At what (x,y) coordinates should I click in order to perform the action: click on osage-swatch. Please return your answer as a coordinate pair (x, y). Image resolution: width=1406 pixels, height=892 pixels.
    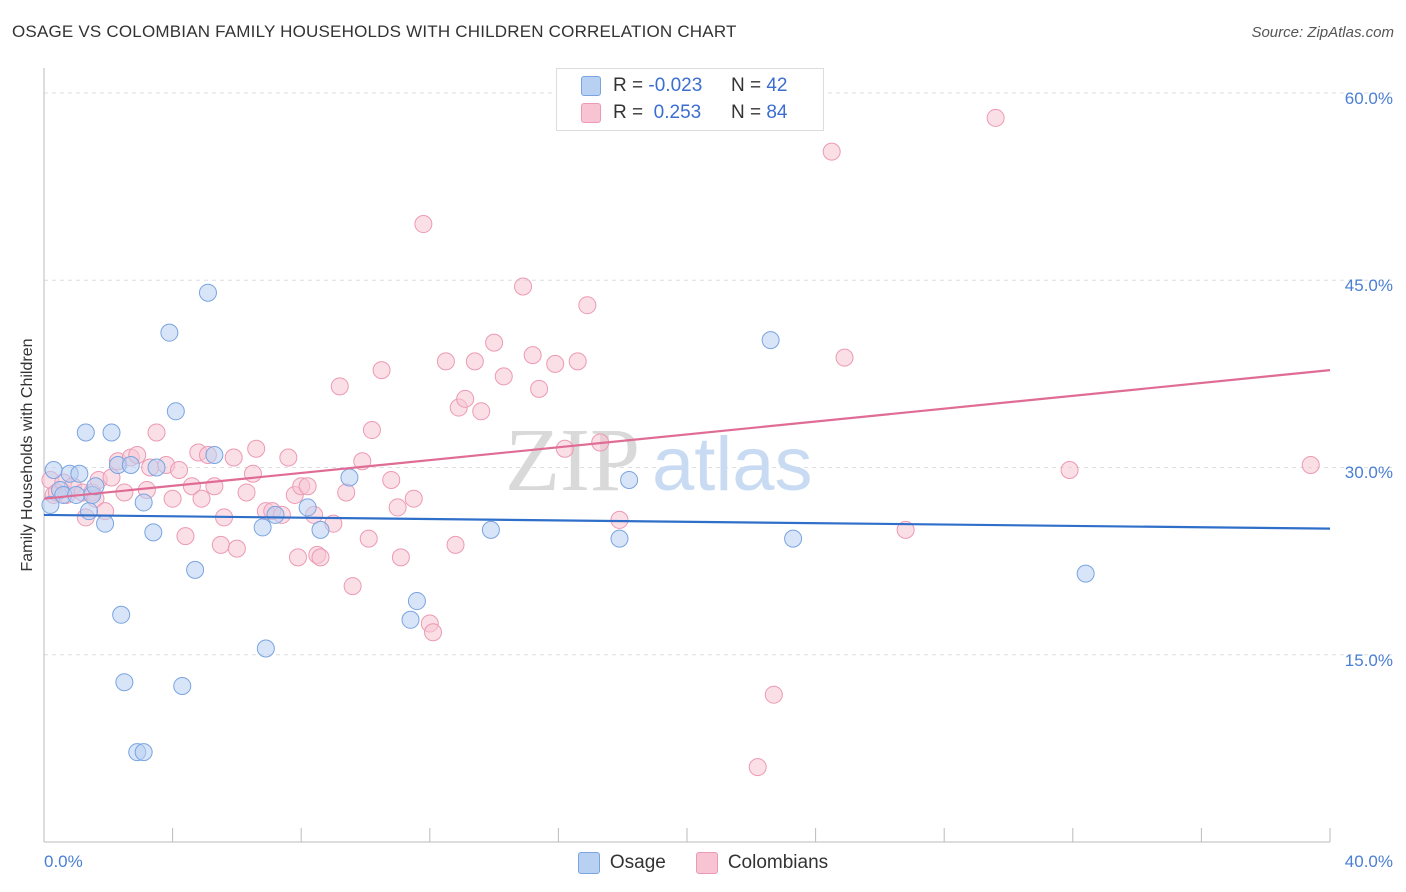
    Looking at the image, I should click on (588, 863).